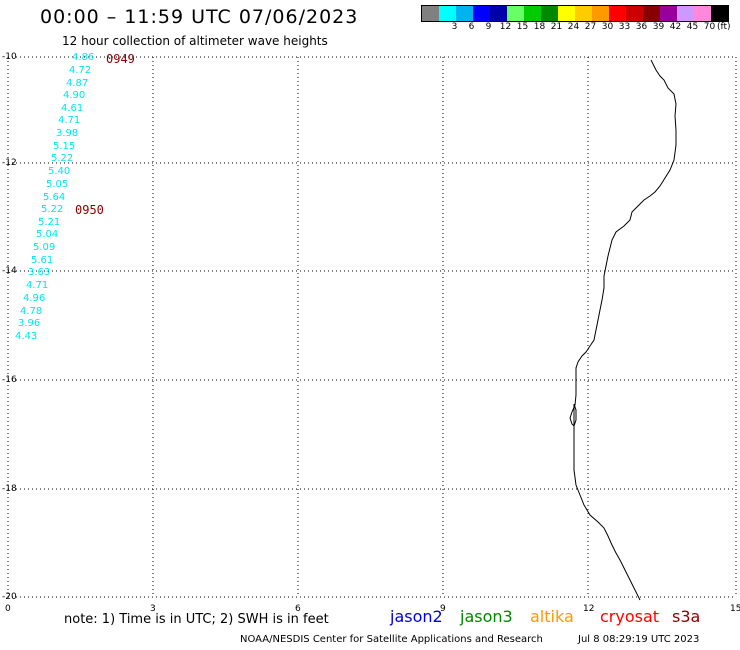  Describe the element at coordinates (42, 260) in the screenshot. I see `wave-height-label: 5.61` at that location.